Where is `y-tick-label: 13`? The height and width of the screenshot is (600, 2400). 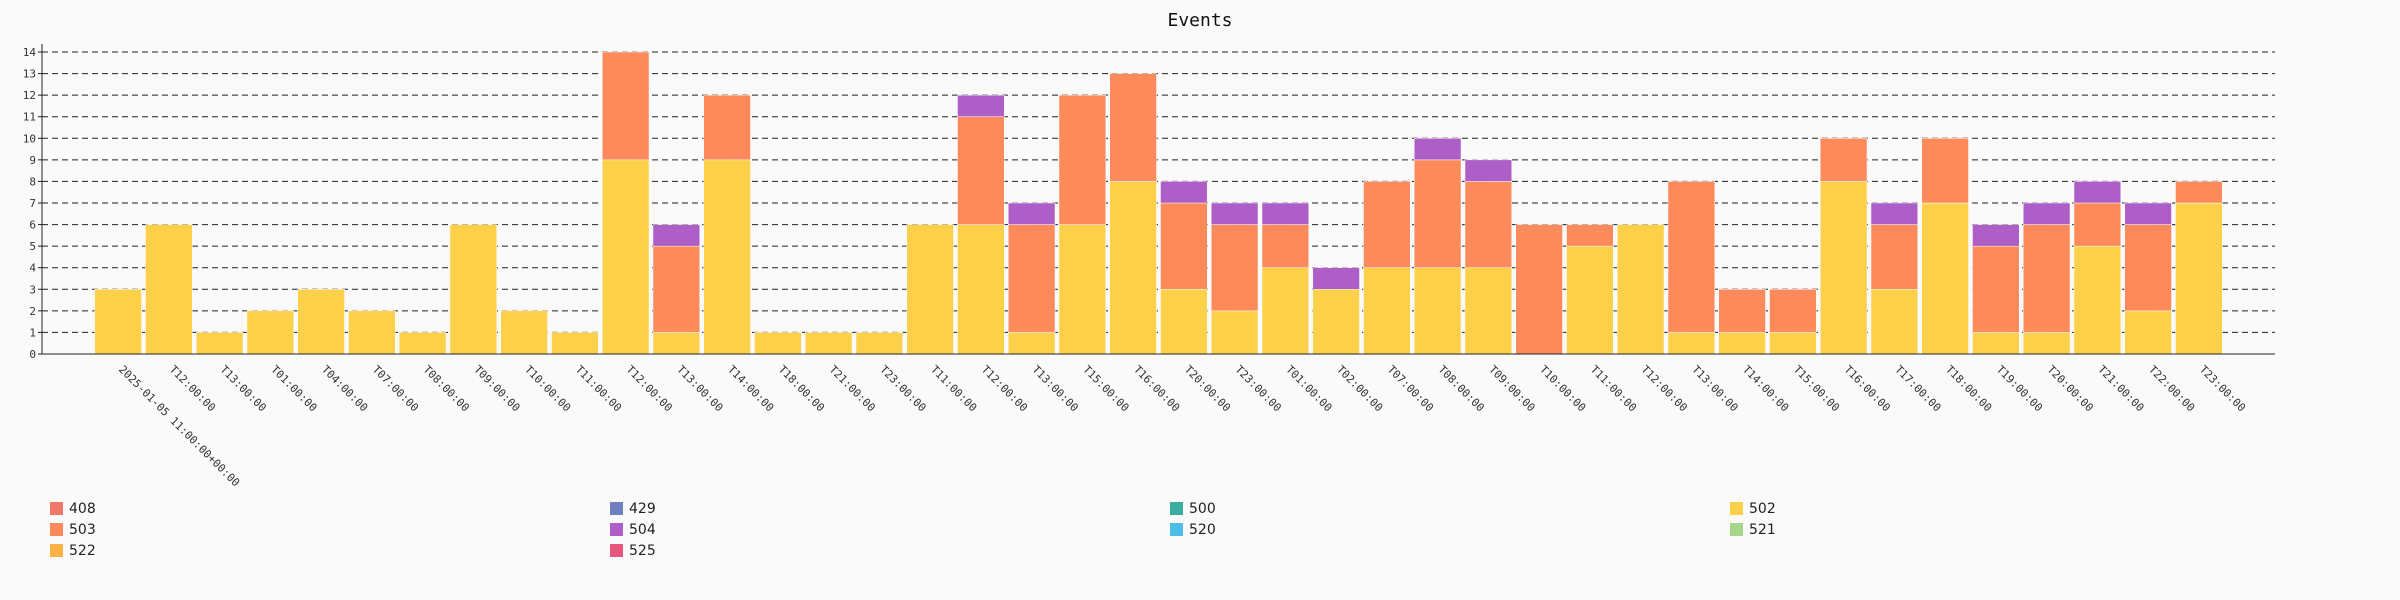 y-tick-label: 13 is located at coordinates (29, 74).